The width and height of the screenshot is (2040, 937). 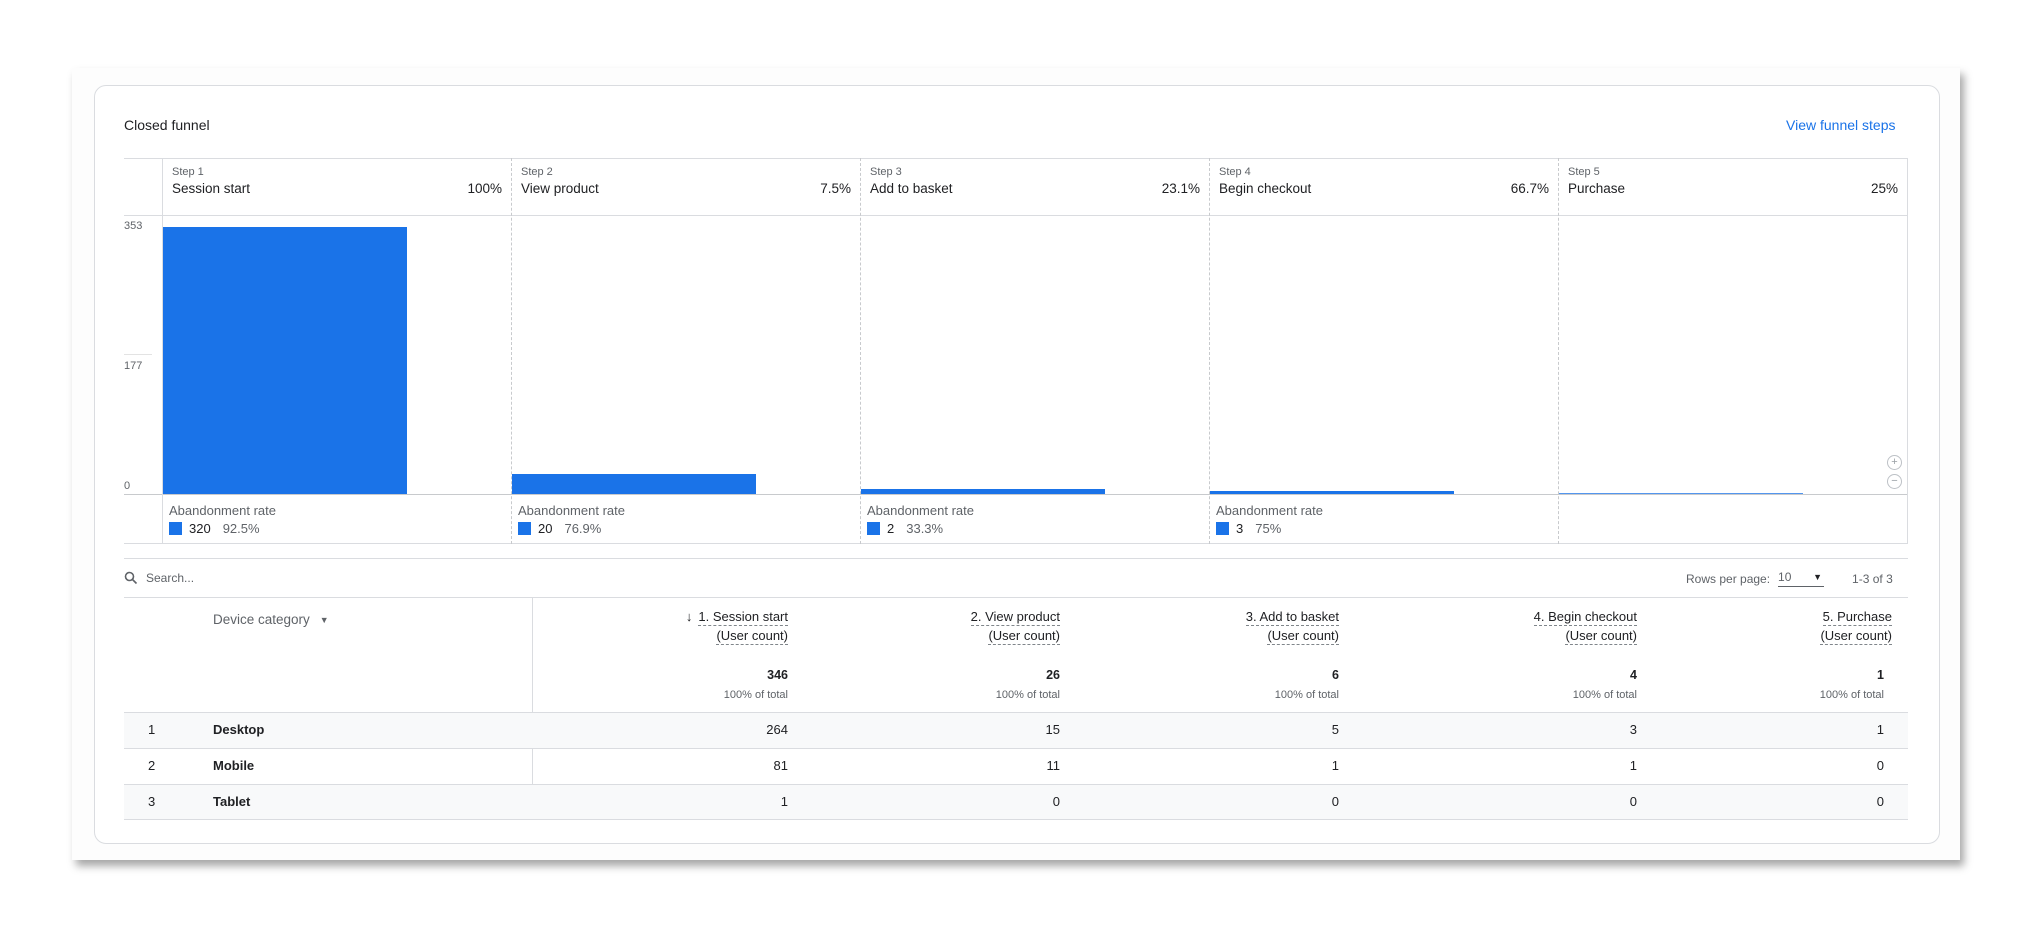 What do you see at coordinates (1016, 215) in the screenshot?
I see `step-header-divider` at bounding box center [1016, 215].